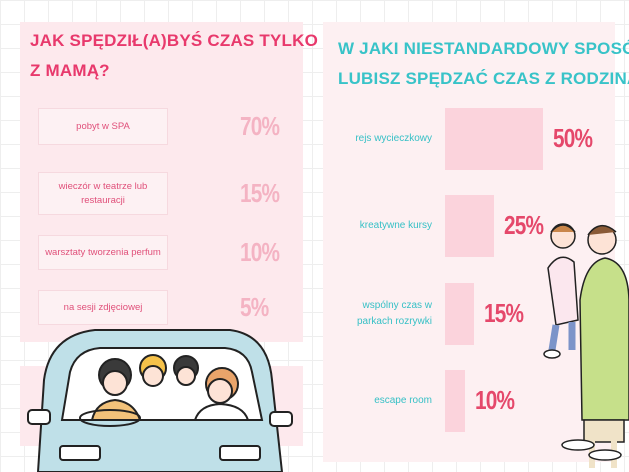  What do you see at coordinates (483, 48) in the screenshot?
I see `chart-title: W JAKI NIESTANDARDOWY SPOSÓB` at bounding box center [483, 48].